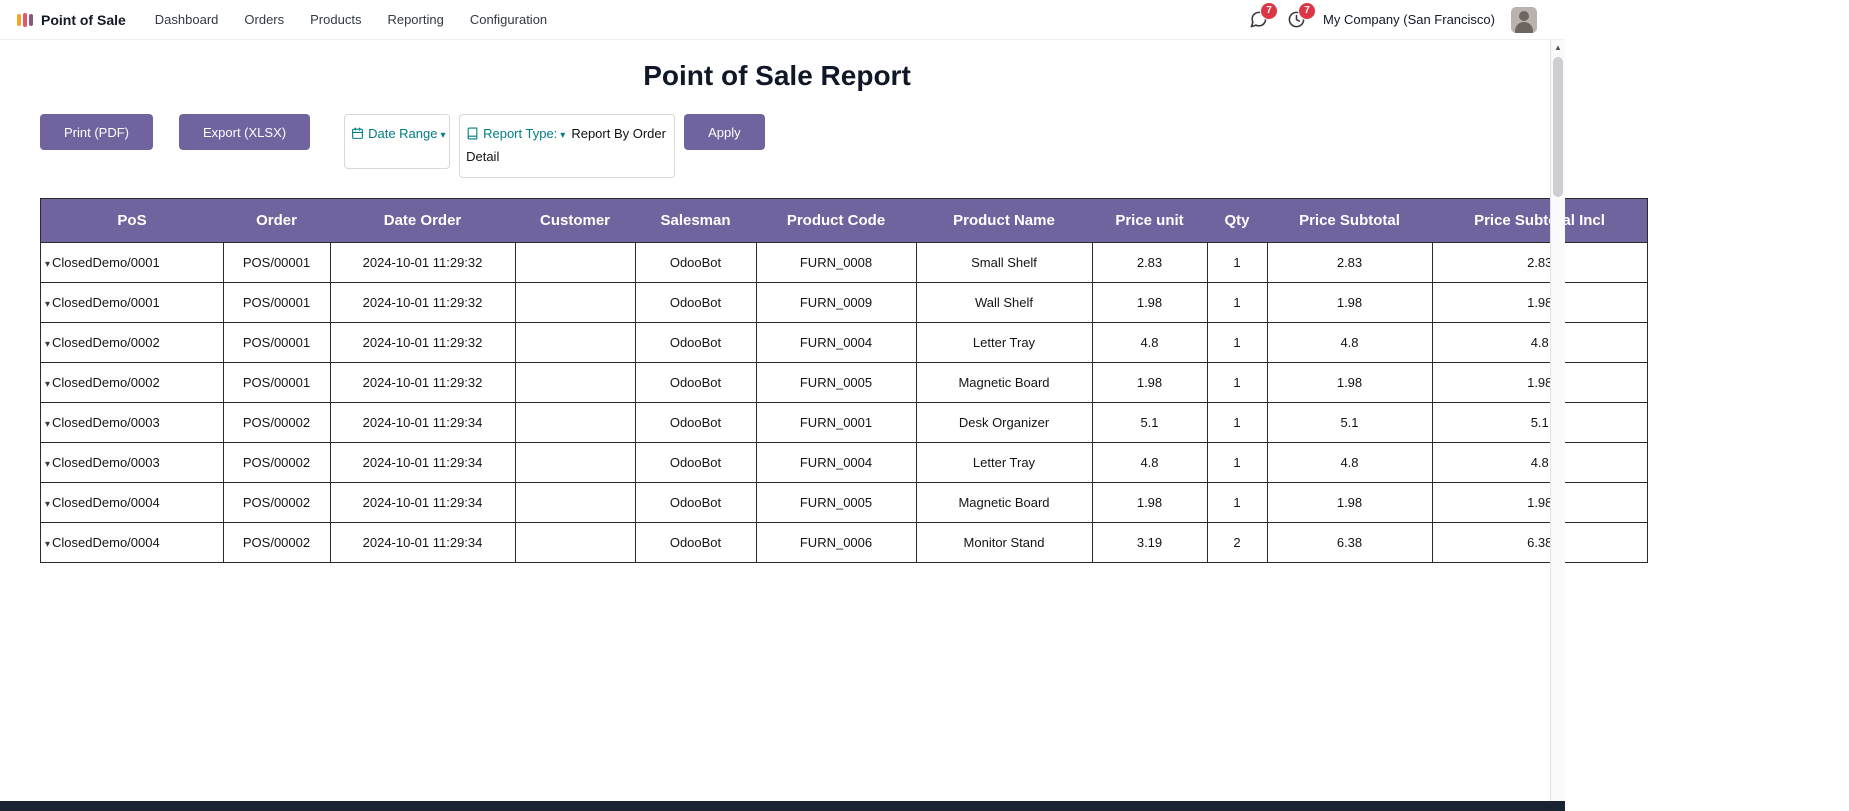 The width and height of the screenshot is (1849, 811). What do you see at coordinates (422, 502) in the screenshot?
I see `cell-date-order: 2024-10-01 11:29:34` at bounding box center [422, 502].